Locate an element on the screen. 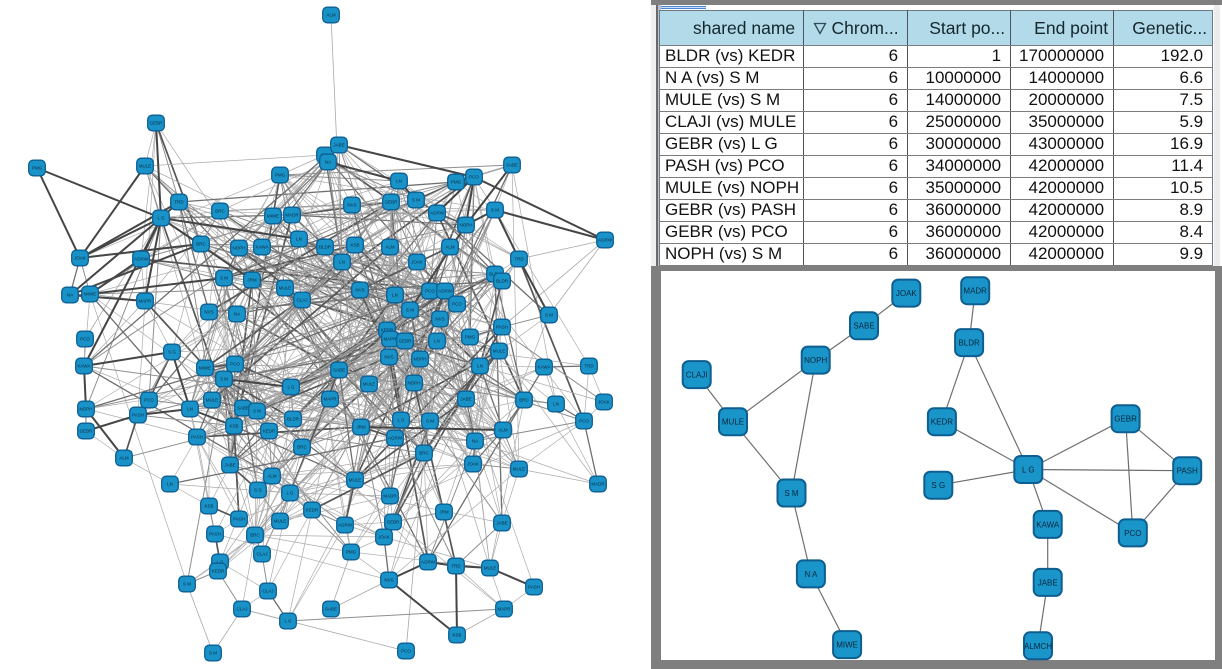 This screenshot has height=669, width=1222. svg-text: CLAJI is located at coordinates (697, 374).